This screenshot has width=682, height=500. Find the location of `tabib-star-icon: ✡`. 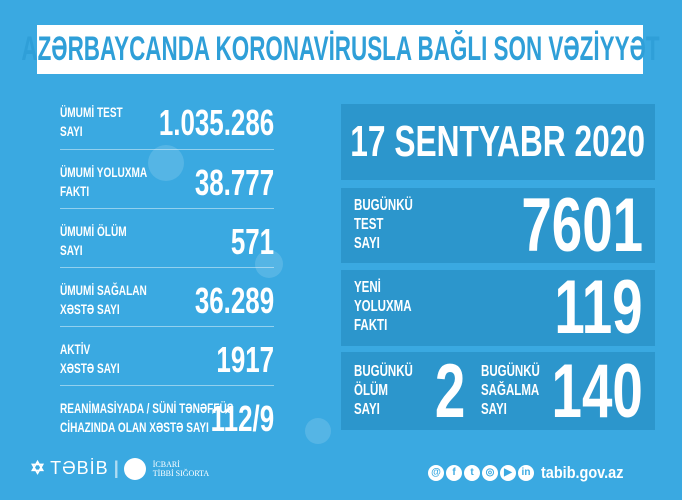

tabib-star-icon: ✡ is located at coordinates (38, 468).